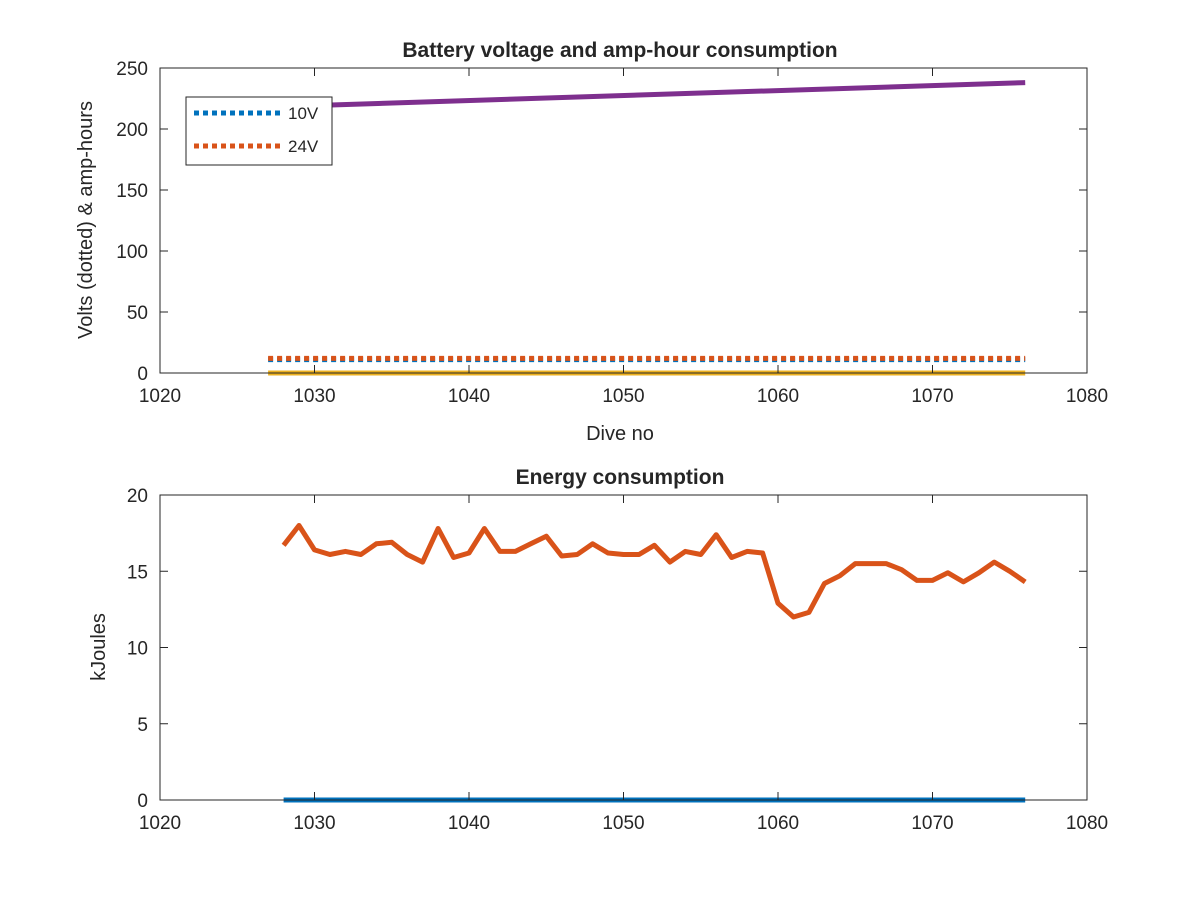 This screenshot has height=900, width=1200. I want to click on y-axis-label: Volts (dotted) & amp-hours, so click(86, 220).